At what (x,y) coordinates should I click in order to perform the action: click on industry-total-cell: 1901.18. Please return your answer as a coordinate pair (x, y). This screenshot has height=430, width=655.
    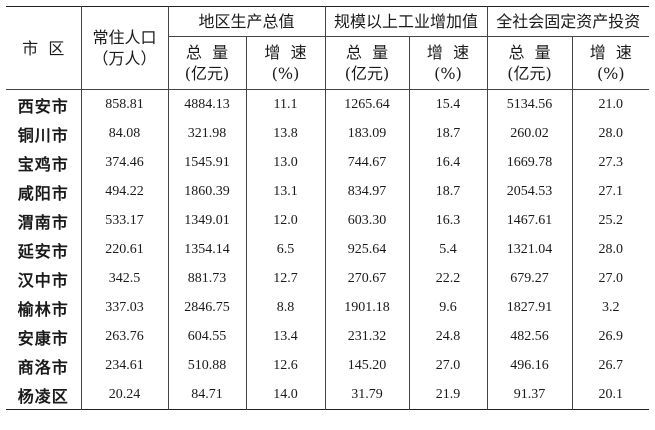
    Looking at the image, I should click on (367, 307).